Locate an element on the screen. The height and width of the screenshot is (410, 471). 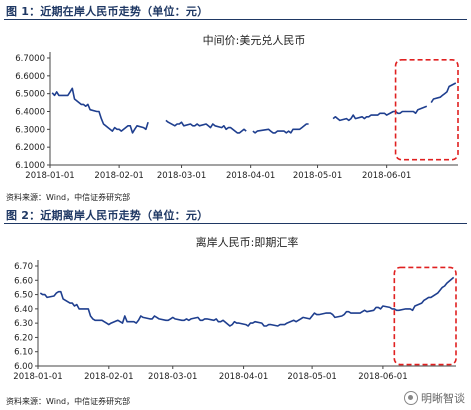
y-tick-label: 6.60 is located at coordinates (23, 281).